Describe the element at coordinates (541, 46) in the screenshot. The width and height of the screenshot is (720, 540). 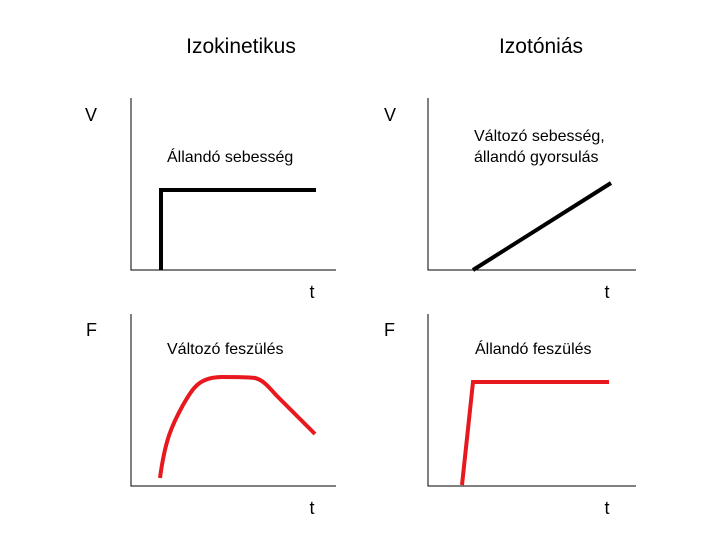
I see `title-isotonic: Izotóniás` at that location.